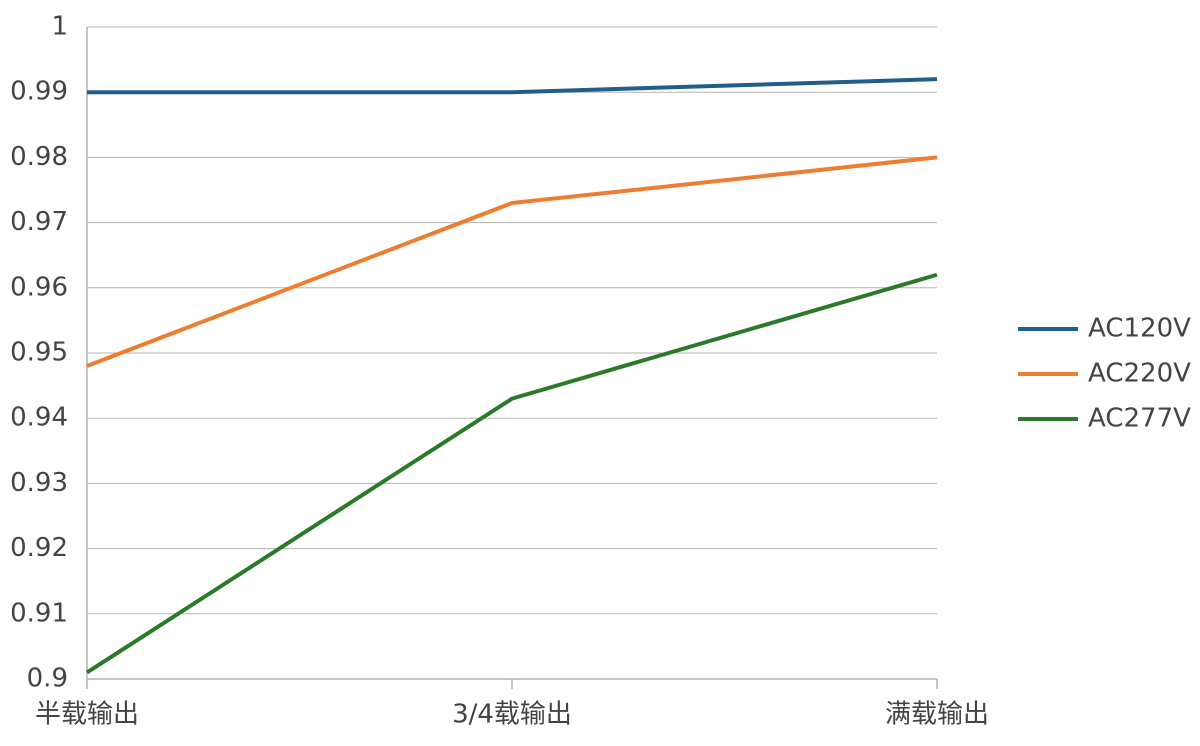 Image resolution: width=1200 pixels, height=746 pixels. Describe the element at coordinates (39, 613) in the screenshot. I see `y-tick-label: 0.91` at that location.